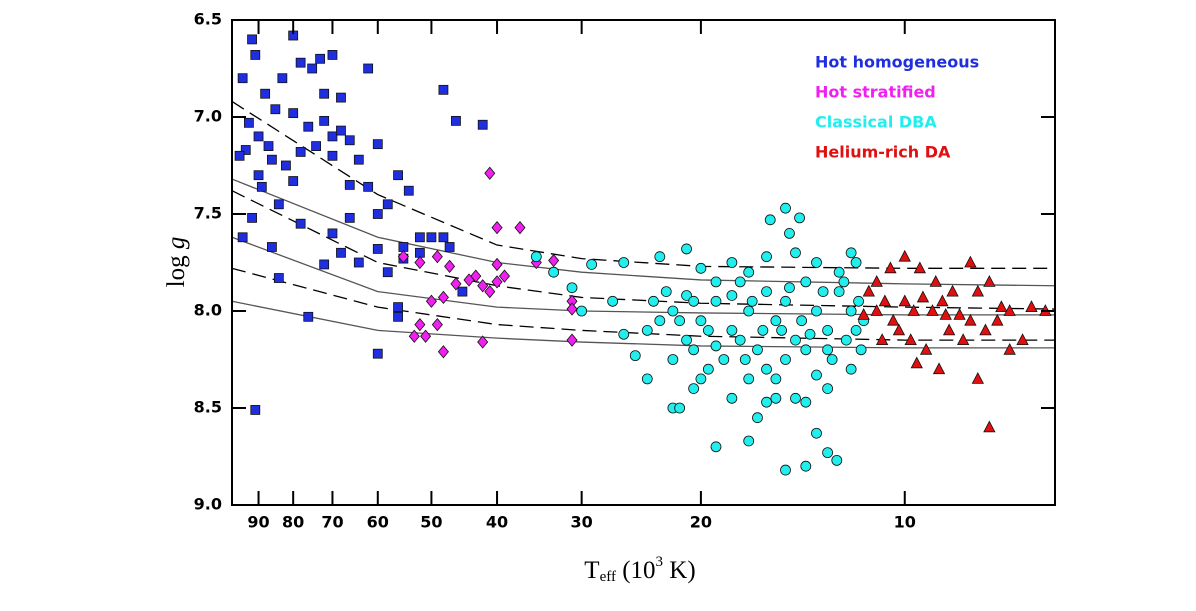 The width and height of the screenshot is (1196, 611). I want to click on x-tick-label: 60, so click(378, 522).